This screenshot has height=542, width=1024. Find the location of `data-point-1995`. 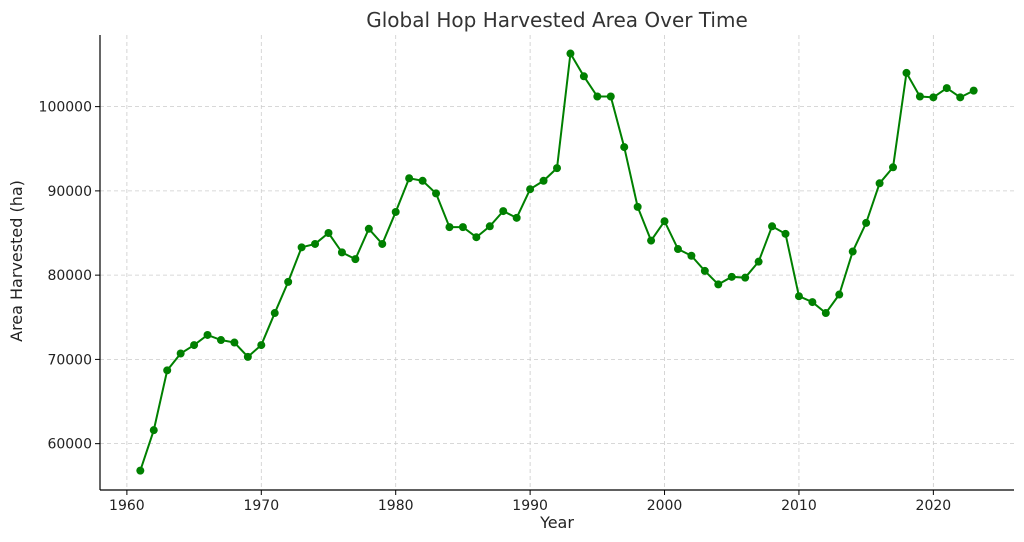

data-point-1995 is located at coordinates (597, 96).